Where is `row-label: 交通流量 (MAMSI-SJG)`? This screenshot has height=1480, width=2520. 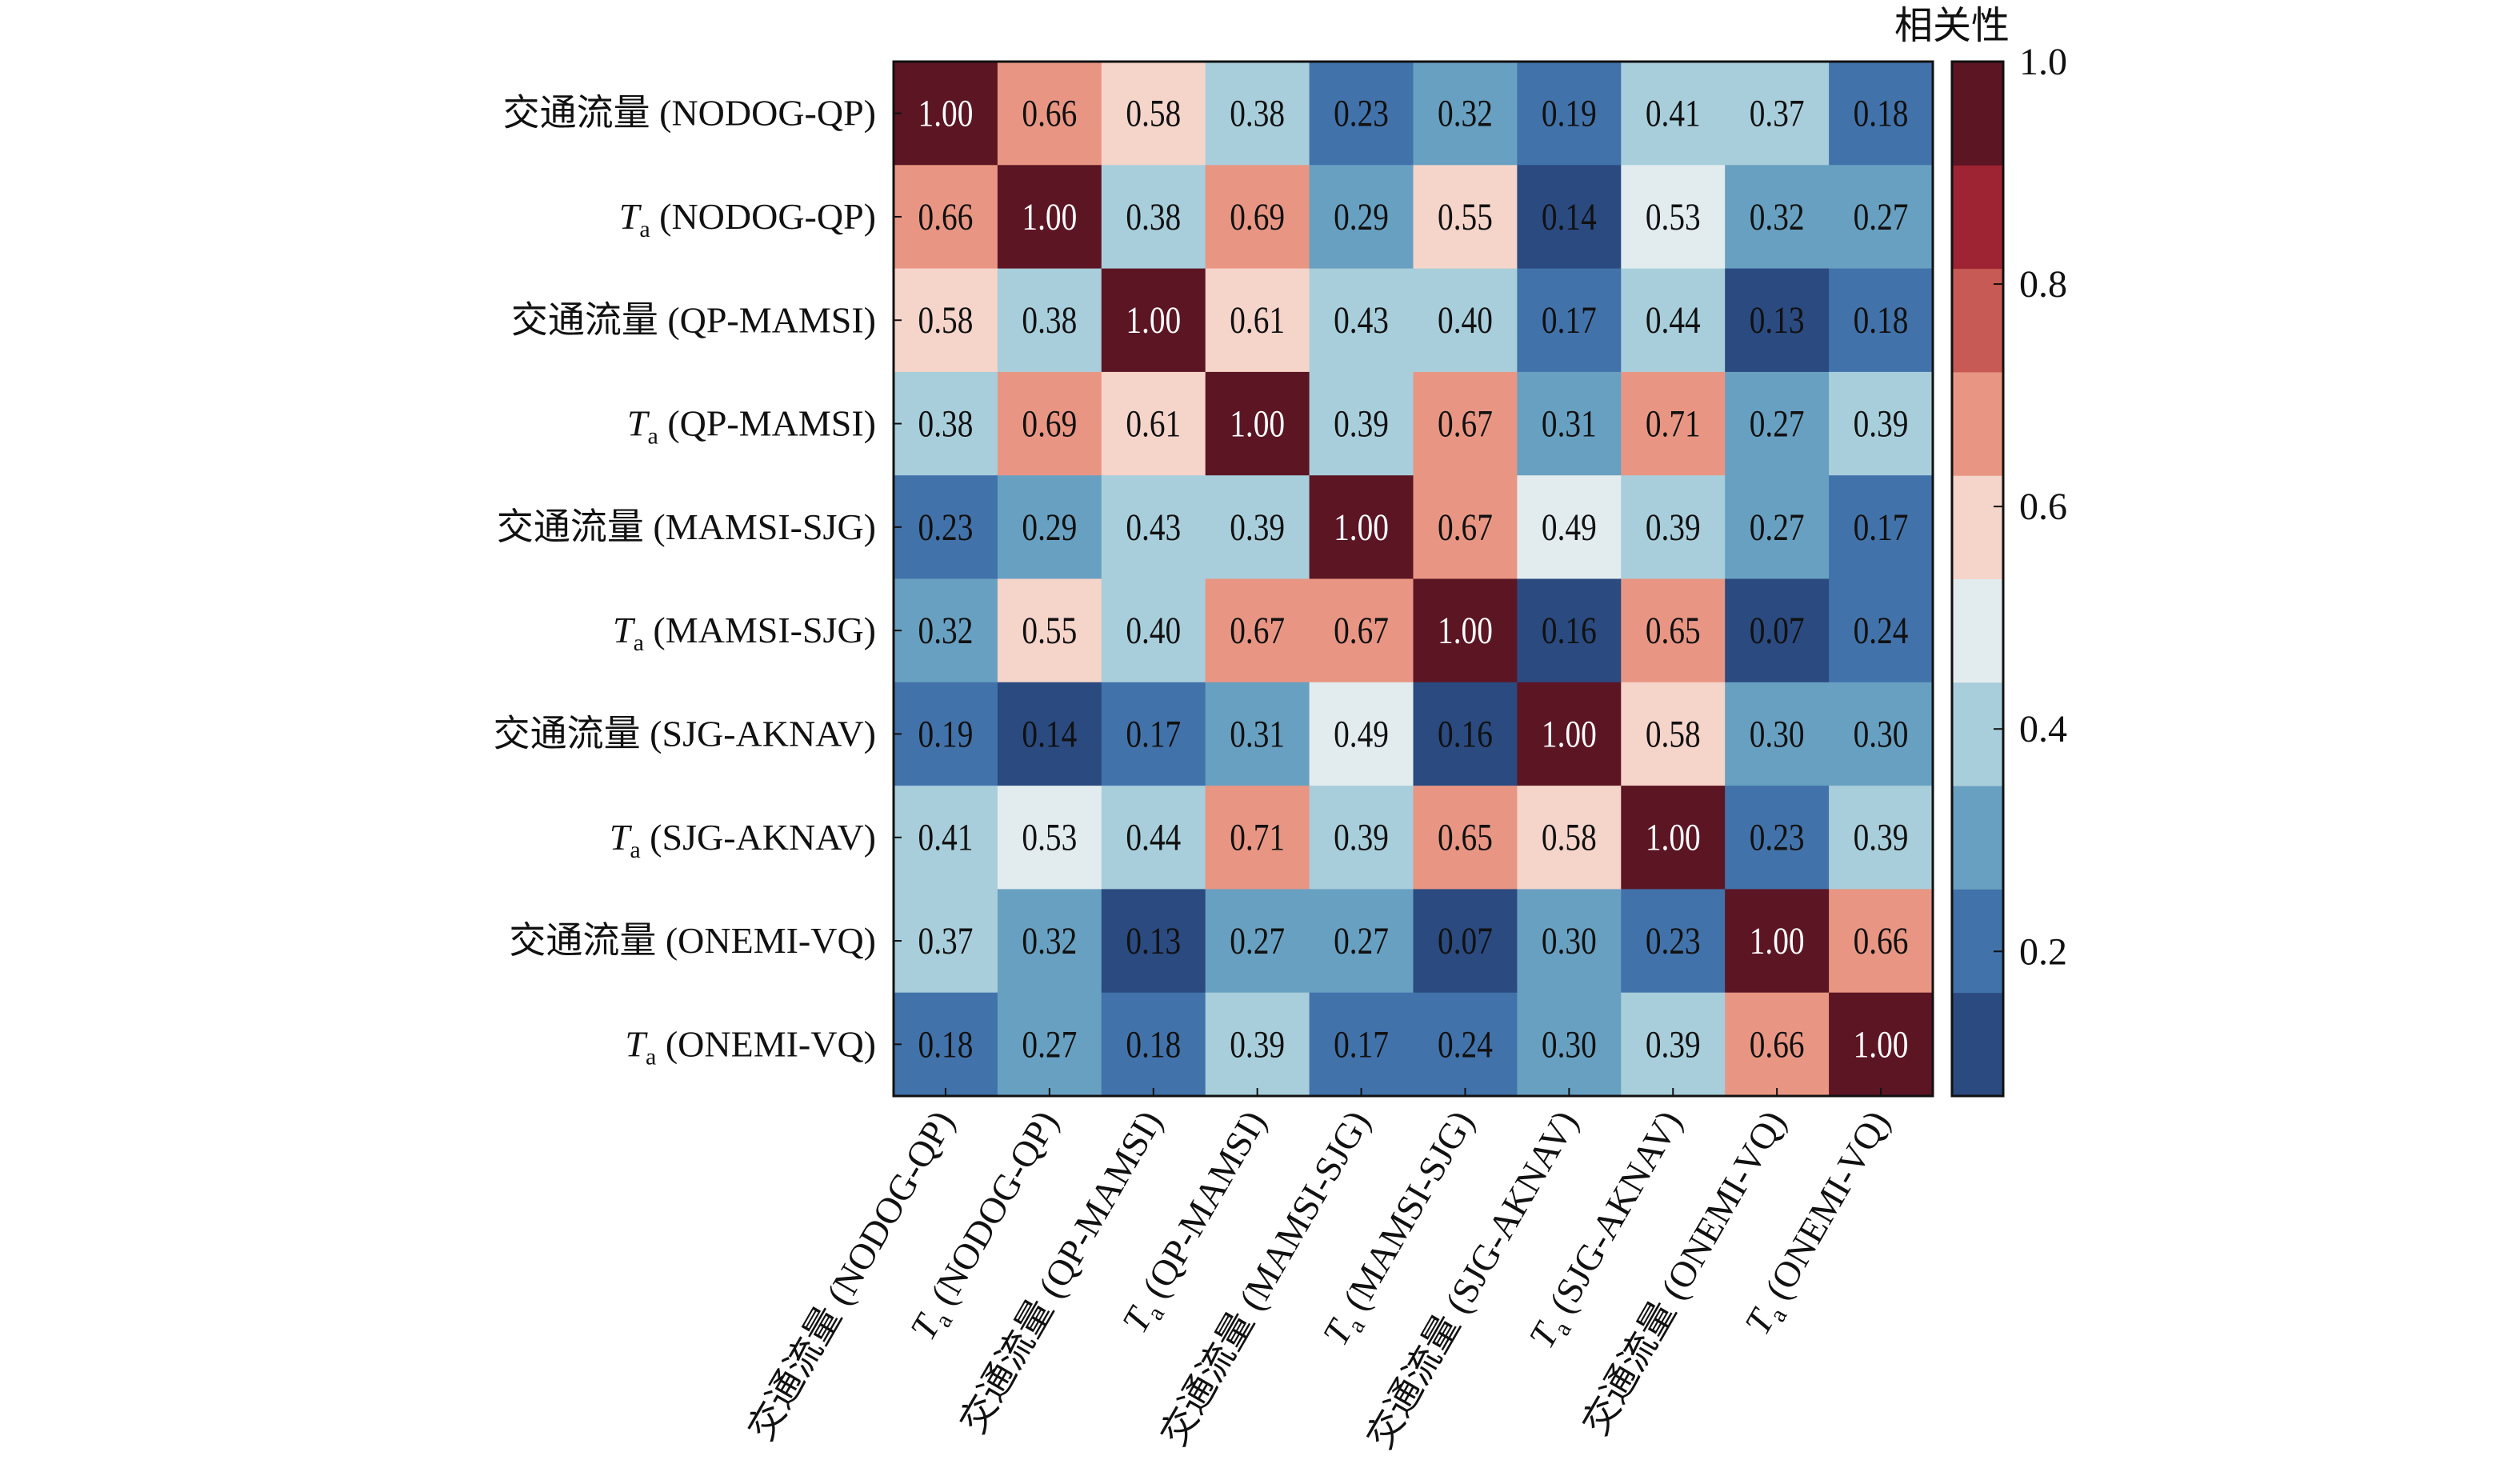
row-label: 交通流量 (MAMSI-SJG) is located at coordinates (686, 526).